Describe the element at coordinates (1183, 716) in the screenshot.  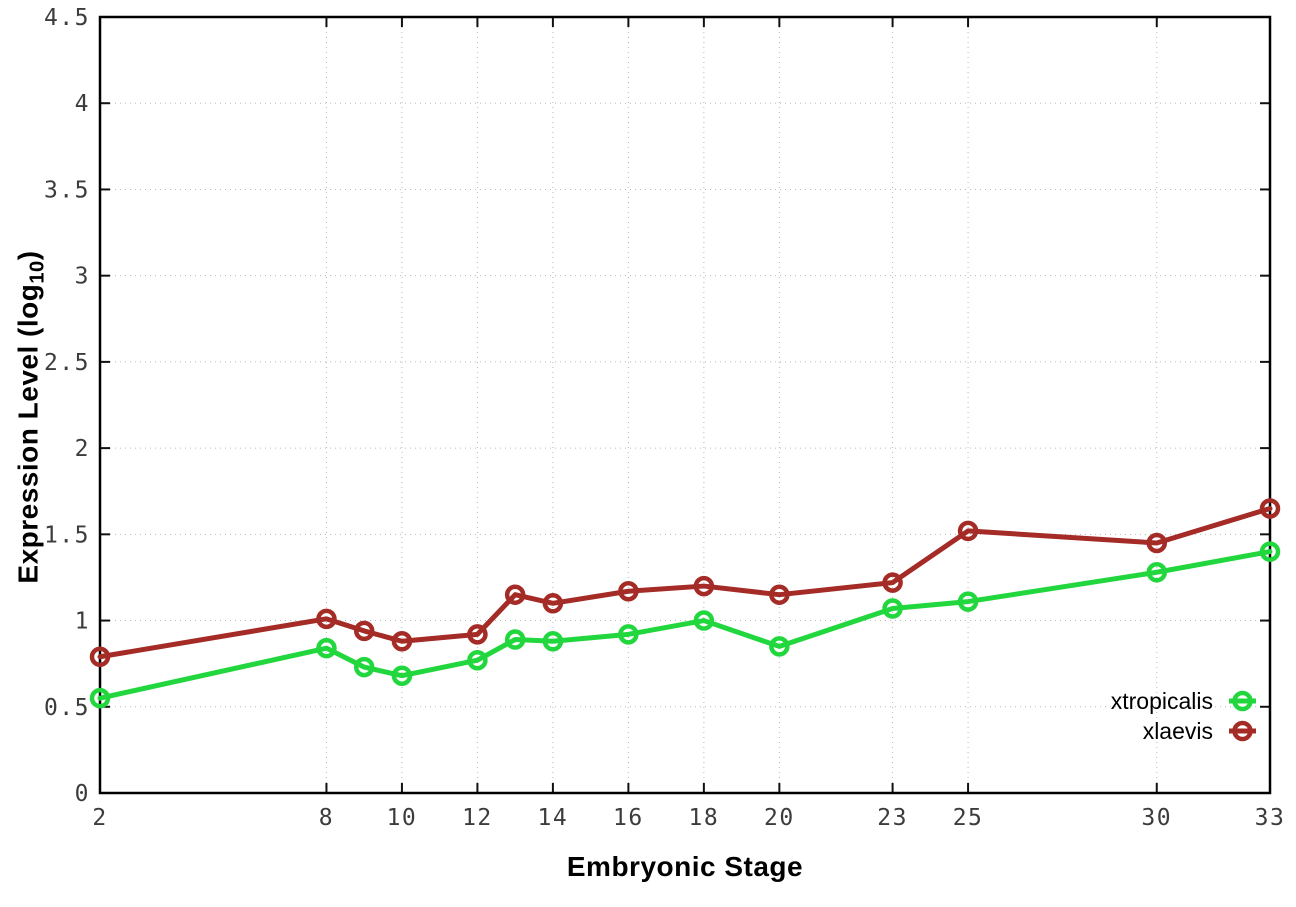
I see `legend: xtropicalis xlaevis` at that location.